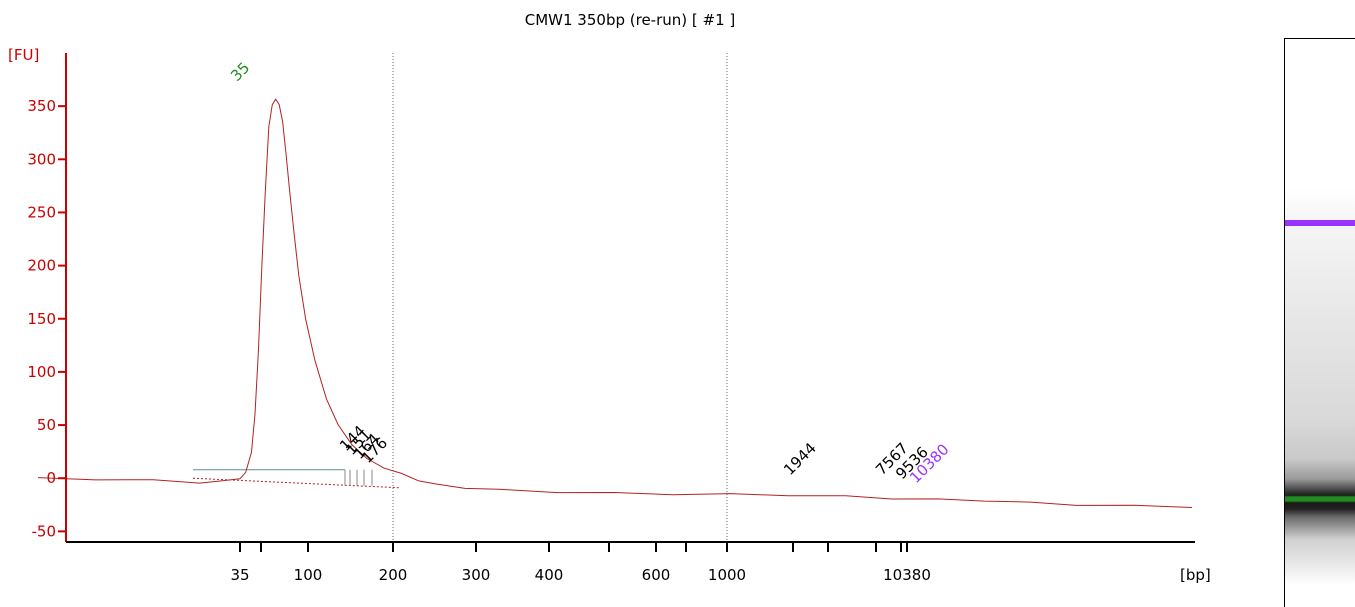  I want to click on x-tick-label-300: 300, so click(476, 575).